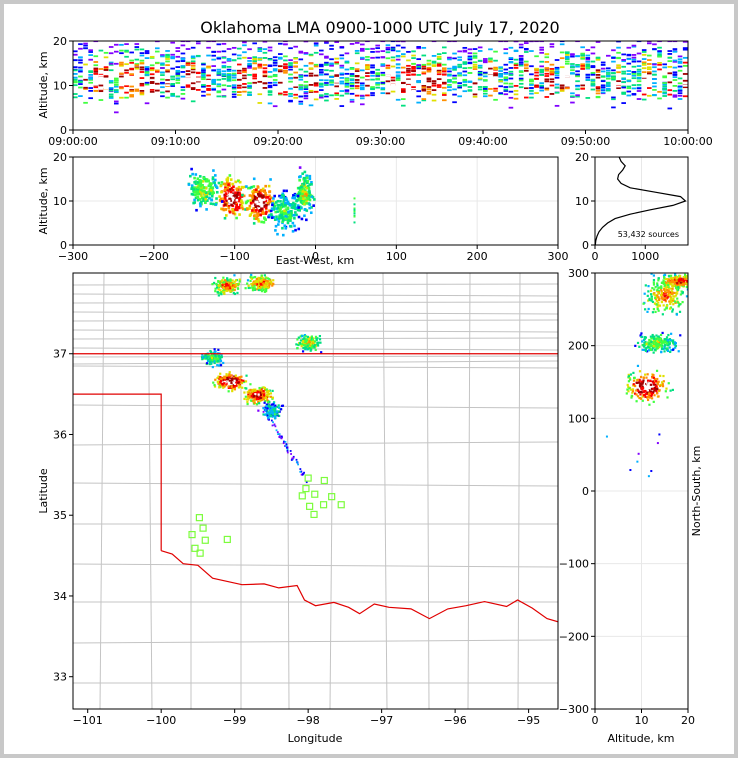 The image size is (738, 758). I want to click on x-tick-label: 09:30:00, so click(380, 141).